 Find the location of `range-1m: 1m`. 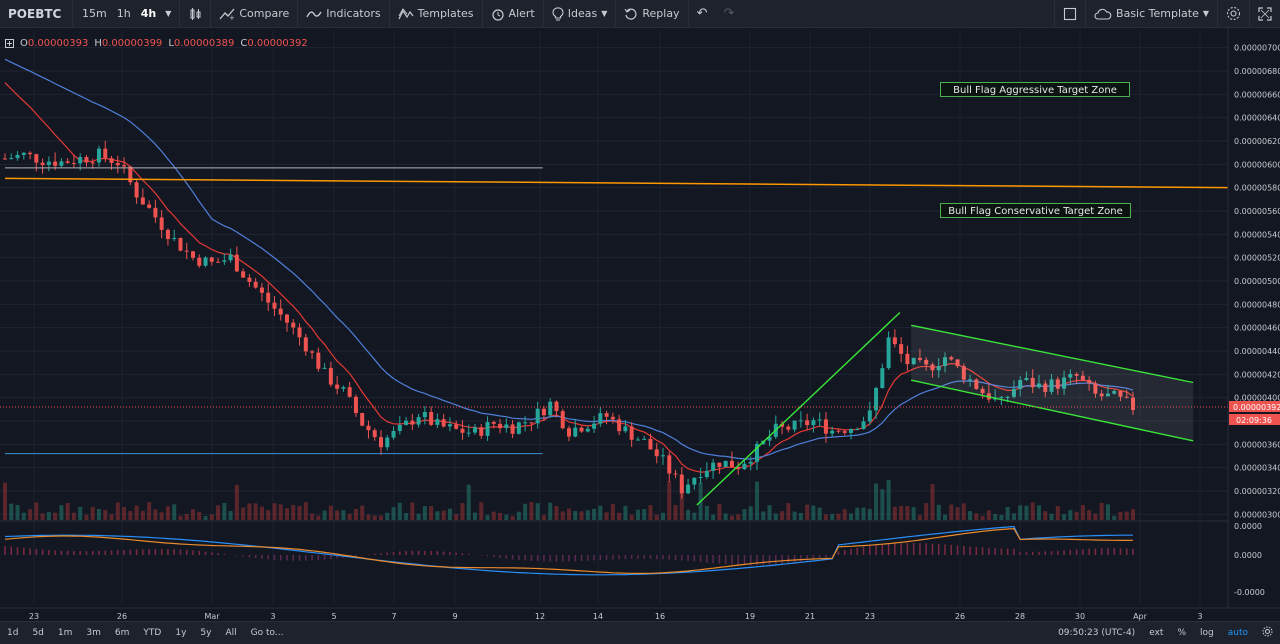

range-1m: 1m is located at coordinates (65, 633).